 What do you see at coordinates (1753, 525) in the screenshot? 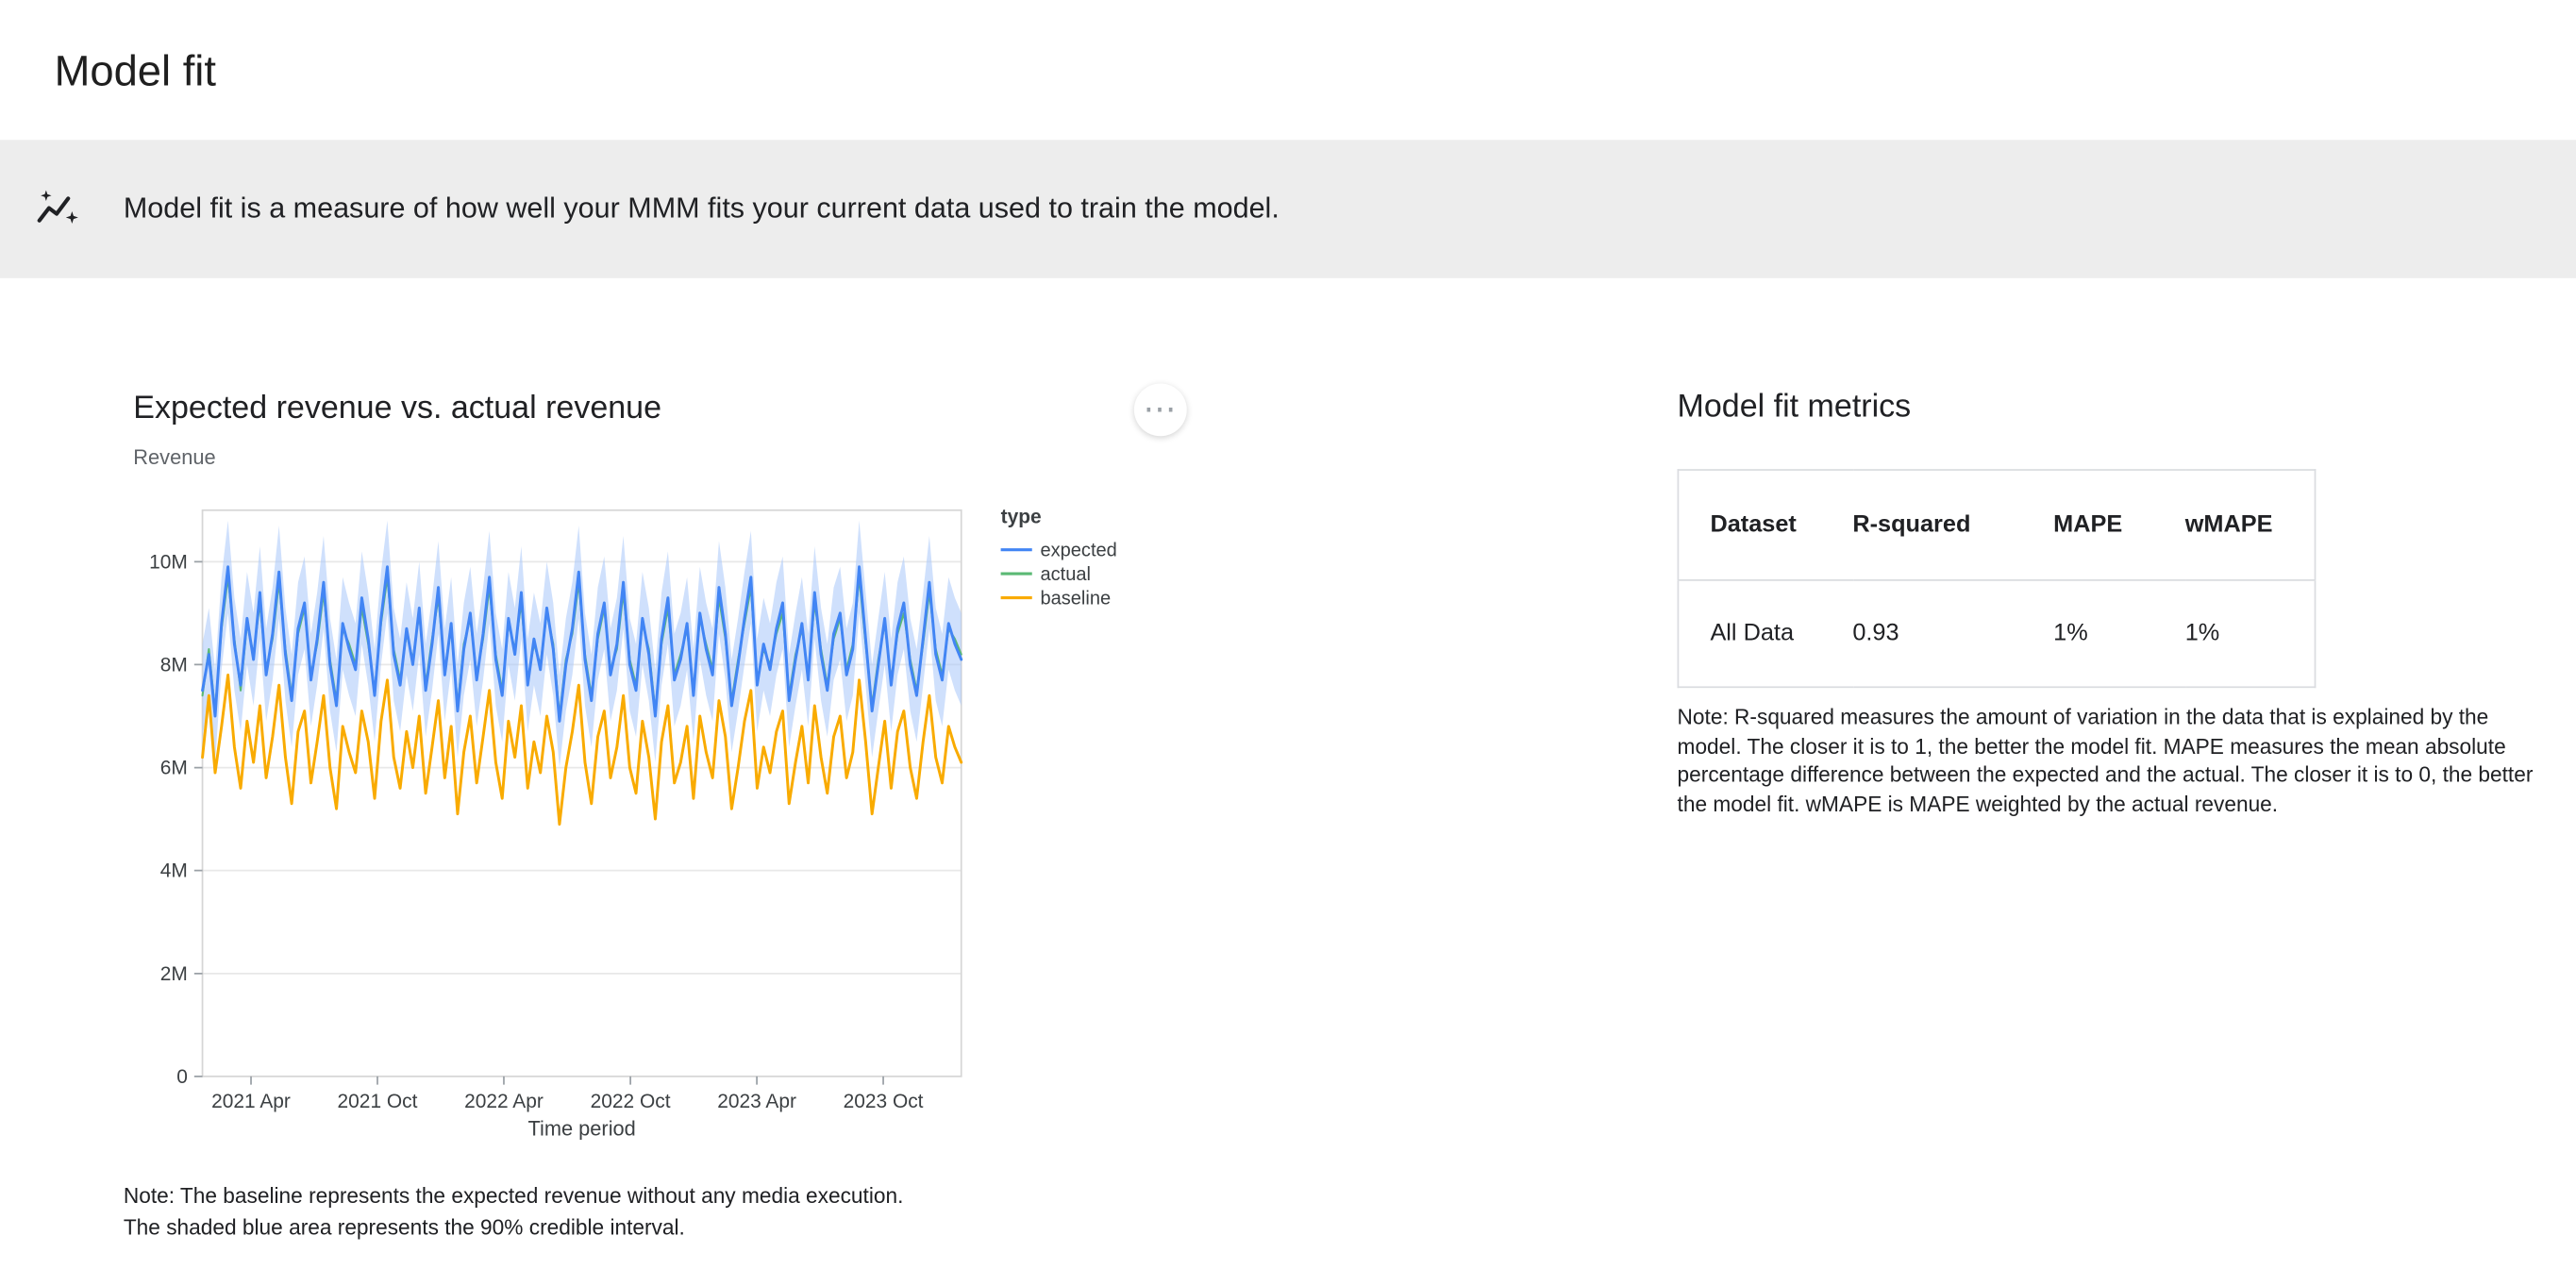
I see `metrics-header-dataset: Dataset` at bounding box center [1753, 525].